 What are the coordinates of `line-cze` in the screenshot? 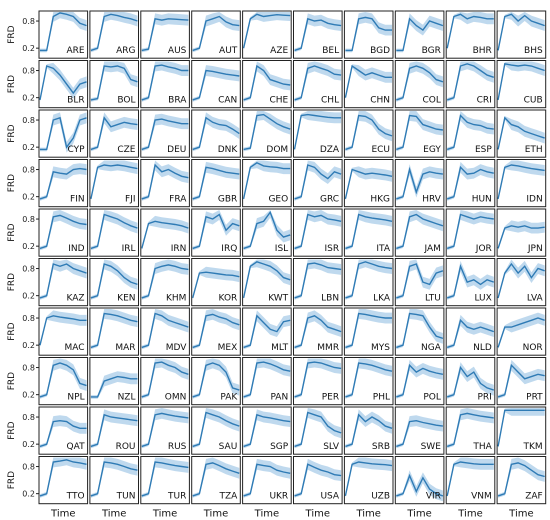 It's located at (114, 133).